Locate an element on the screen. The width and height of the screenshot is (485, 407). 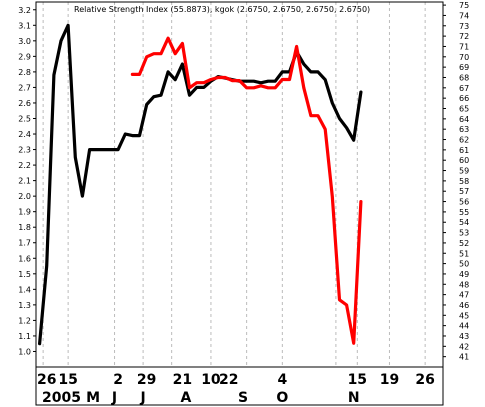
x-axis-frame is located at coordinates (239, 386).